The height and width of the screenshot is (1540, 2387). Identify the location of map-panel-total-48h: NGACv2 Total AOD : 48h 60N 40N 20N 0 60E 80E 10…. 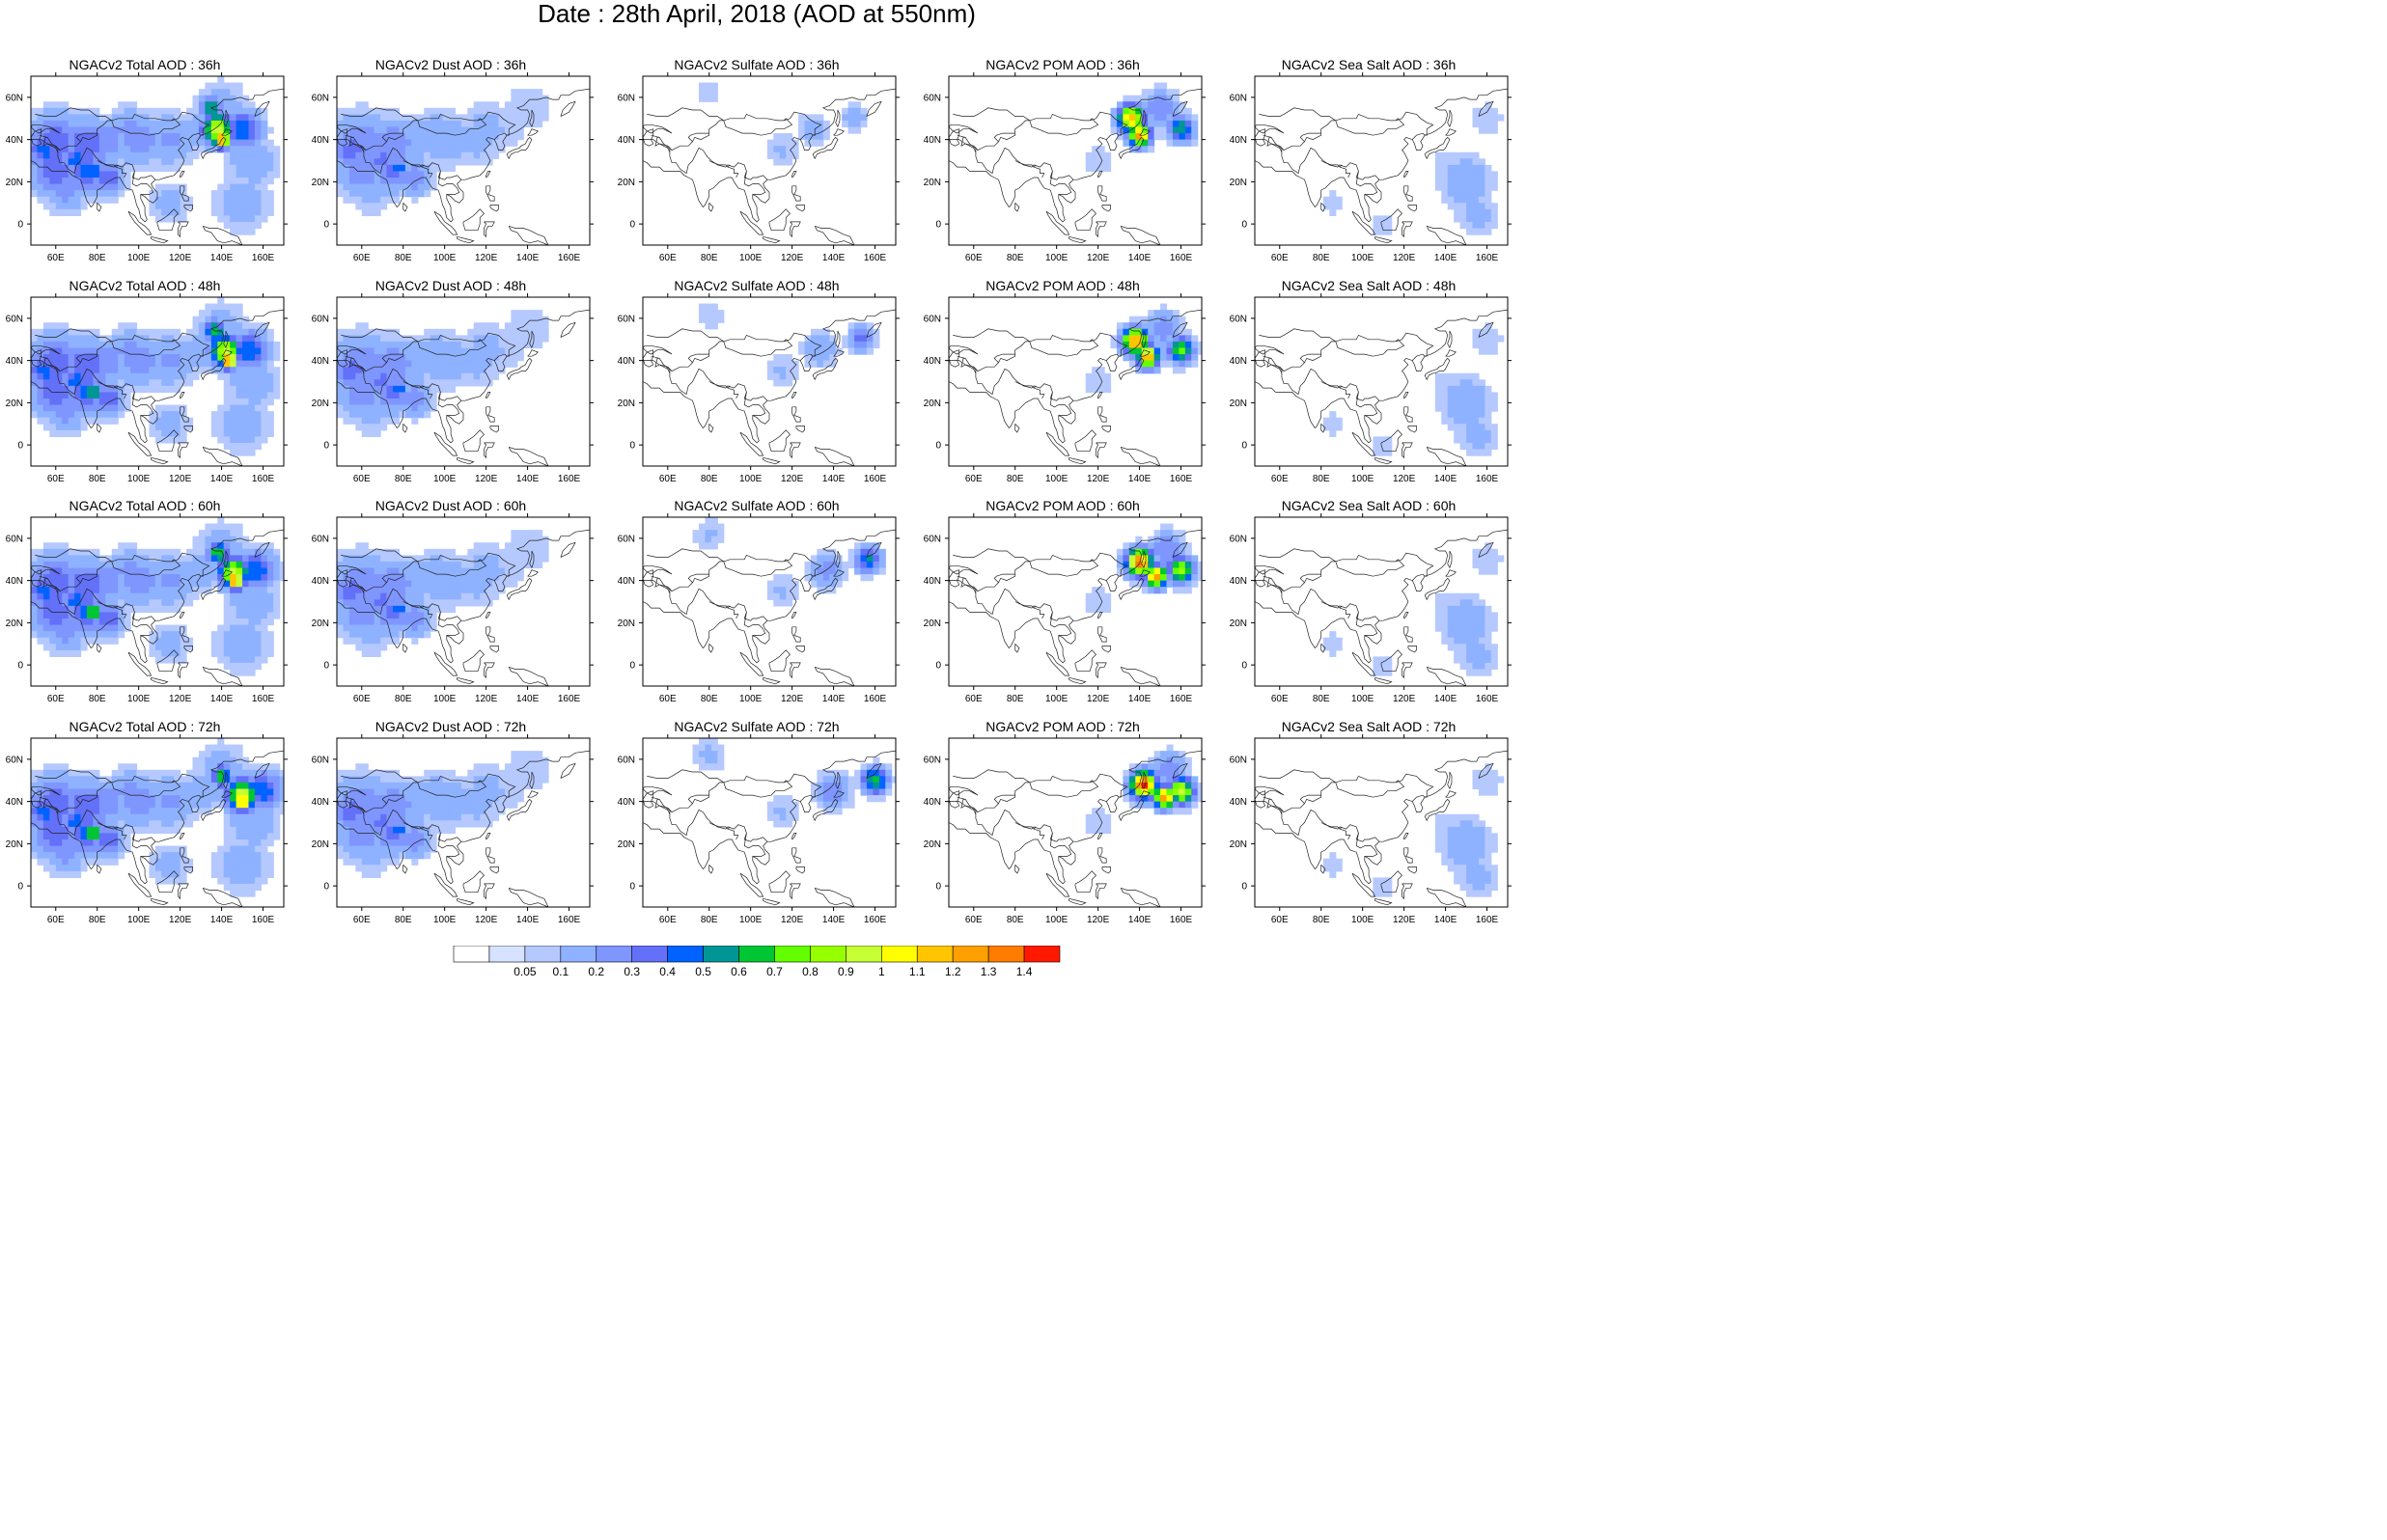
(145, 385).